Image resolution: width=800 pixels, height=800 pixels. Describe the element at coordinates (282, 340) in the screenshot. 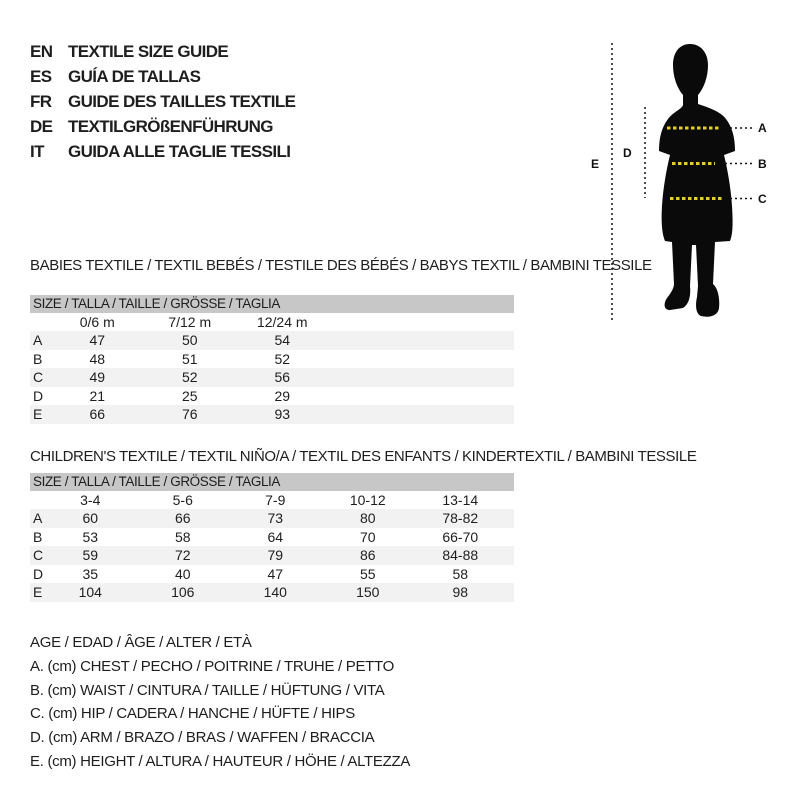

I see `table-cell: 54` at that location.